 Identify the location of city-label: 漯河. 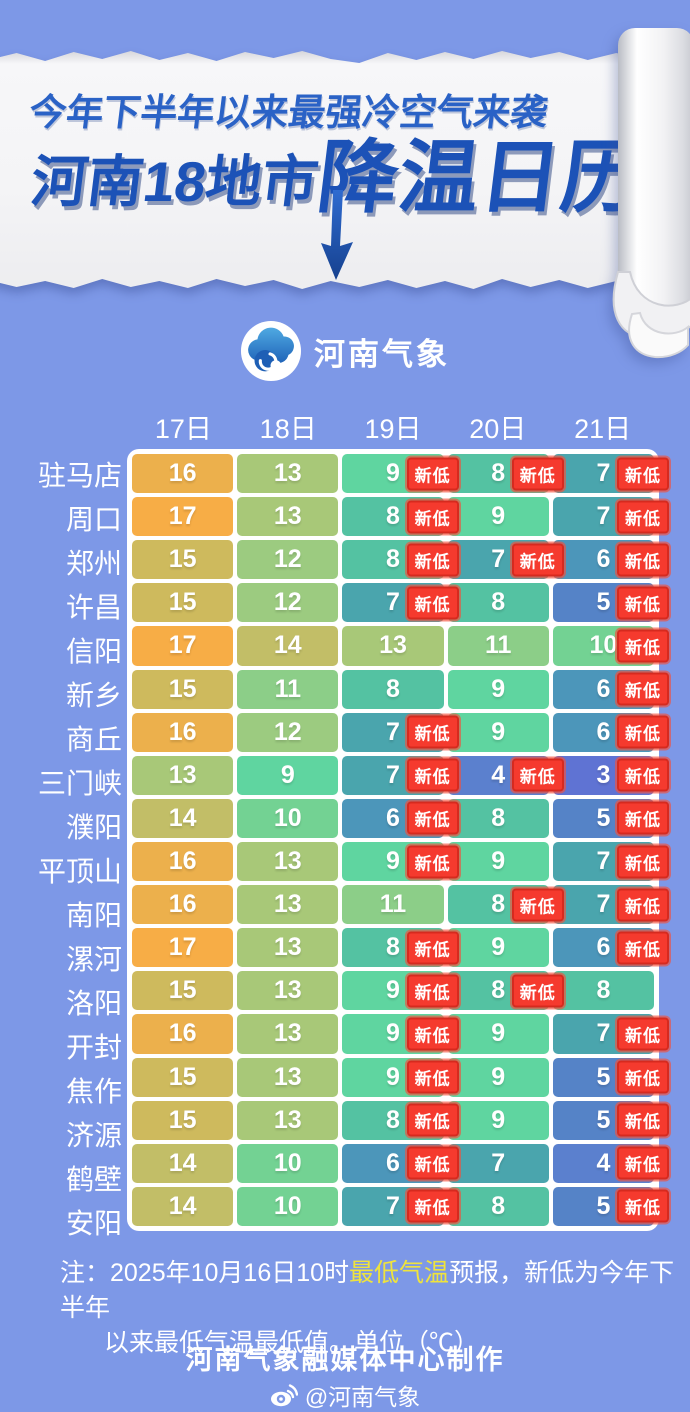
(93, 959).